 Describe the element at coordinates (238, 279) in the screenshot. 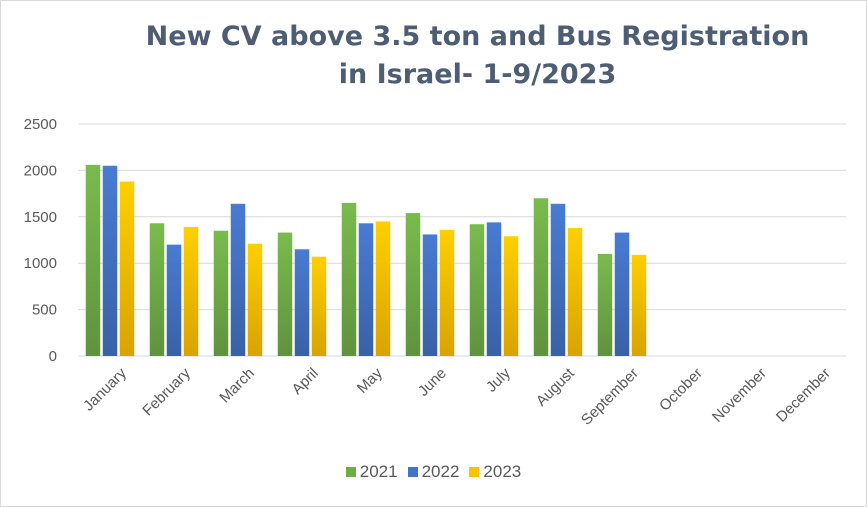

I see `bar-2022-march` at that location.